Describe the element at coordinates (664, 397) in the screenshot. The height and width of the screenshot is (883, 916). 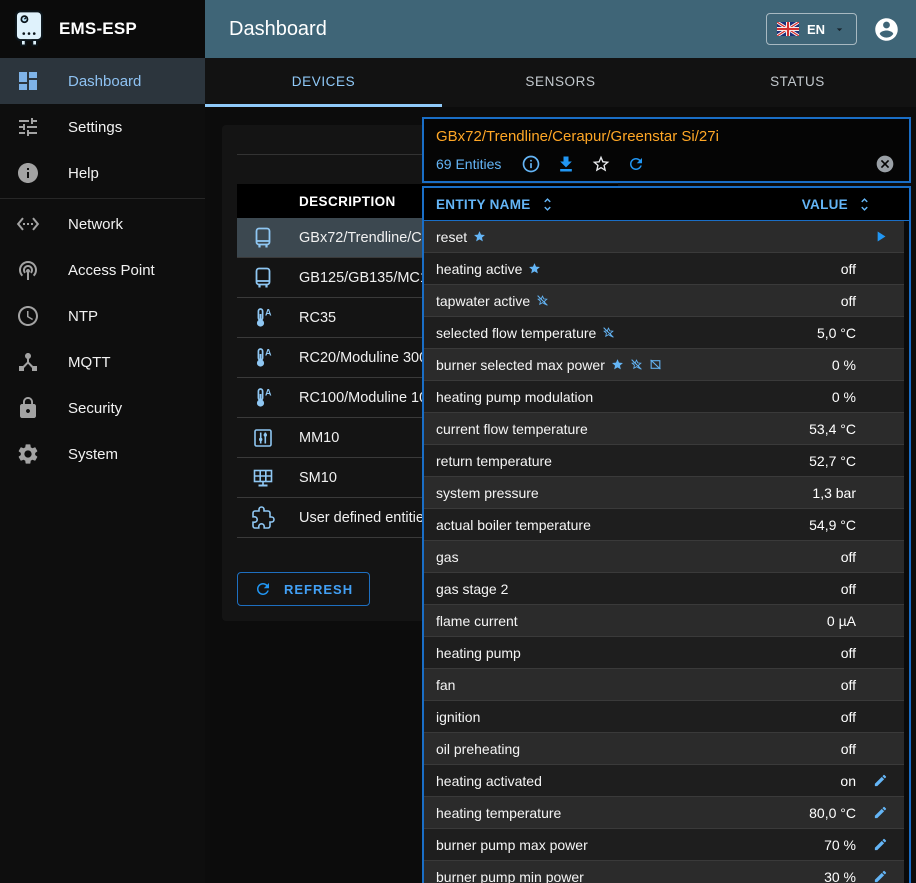
I see `entity-row-heating-pump-modulation: heating pump modulation 0 %` at that location.